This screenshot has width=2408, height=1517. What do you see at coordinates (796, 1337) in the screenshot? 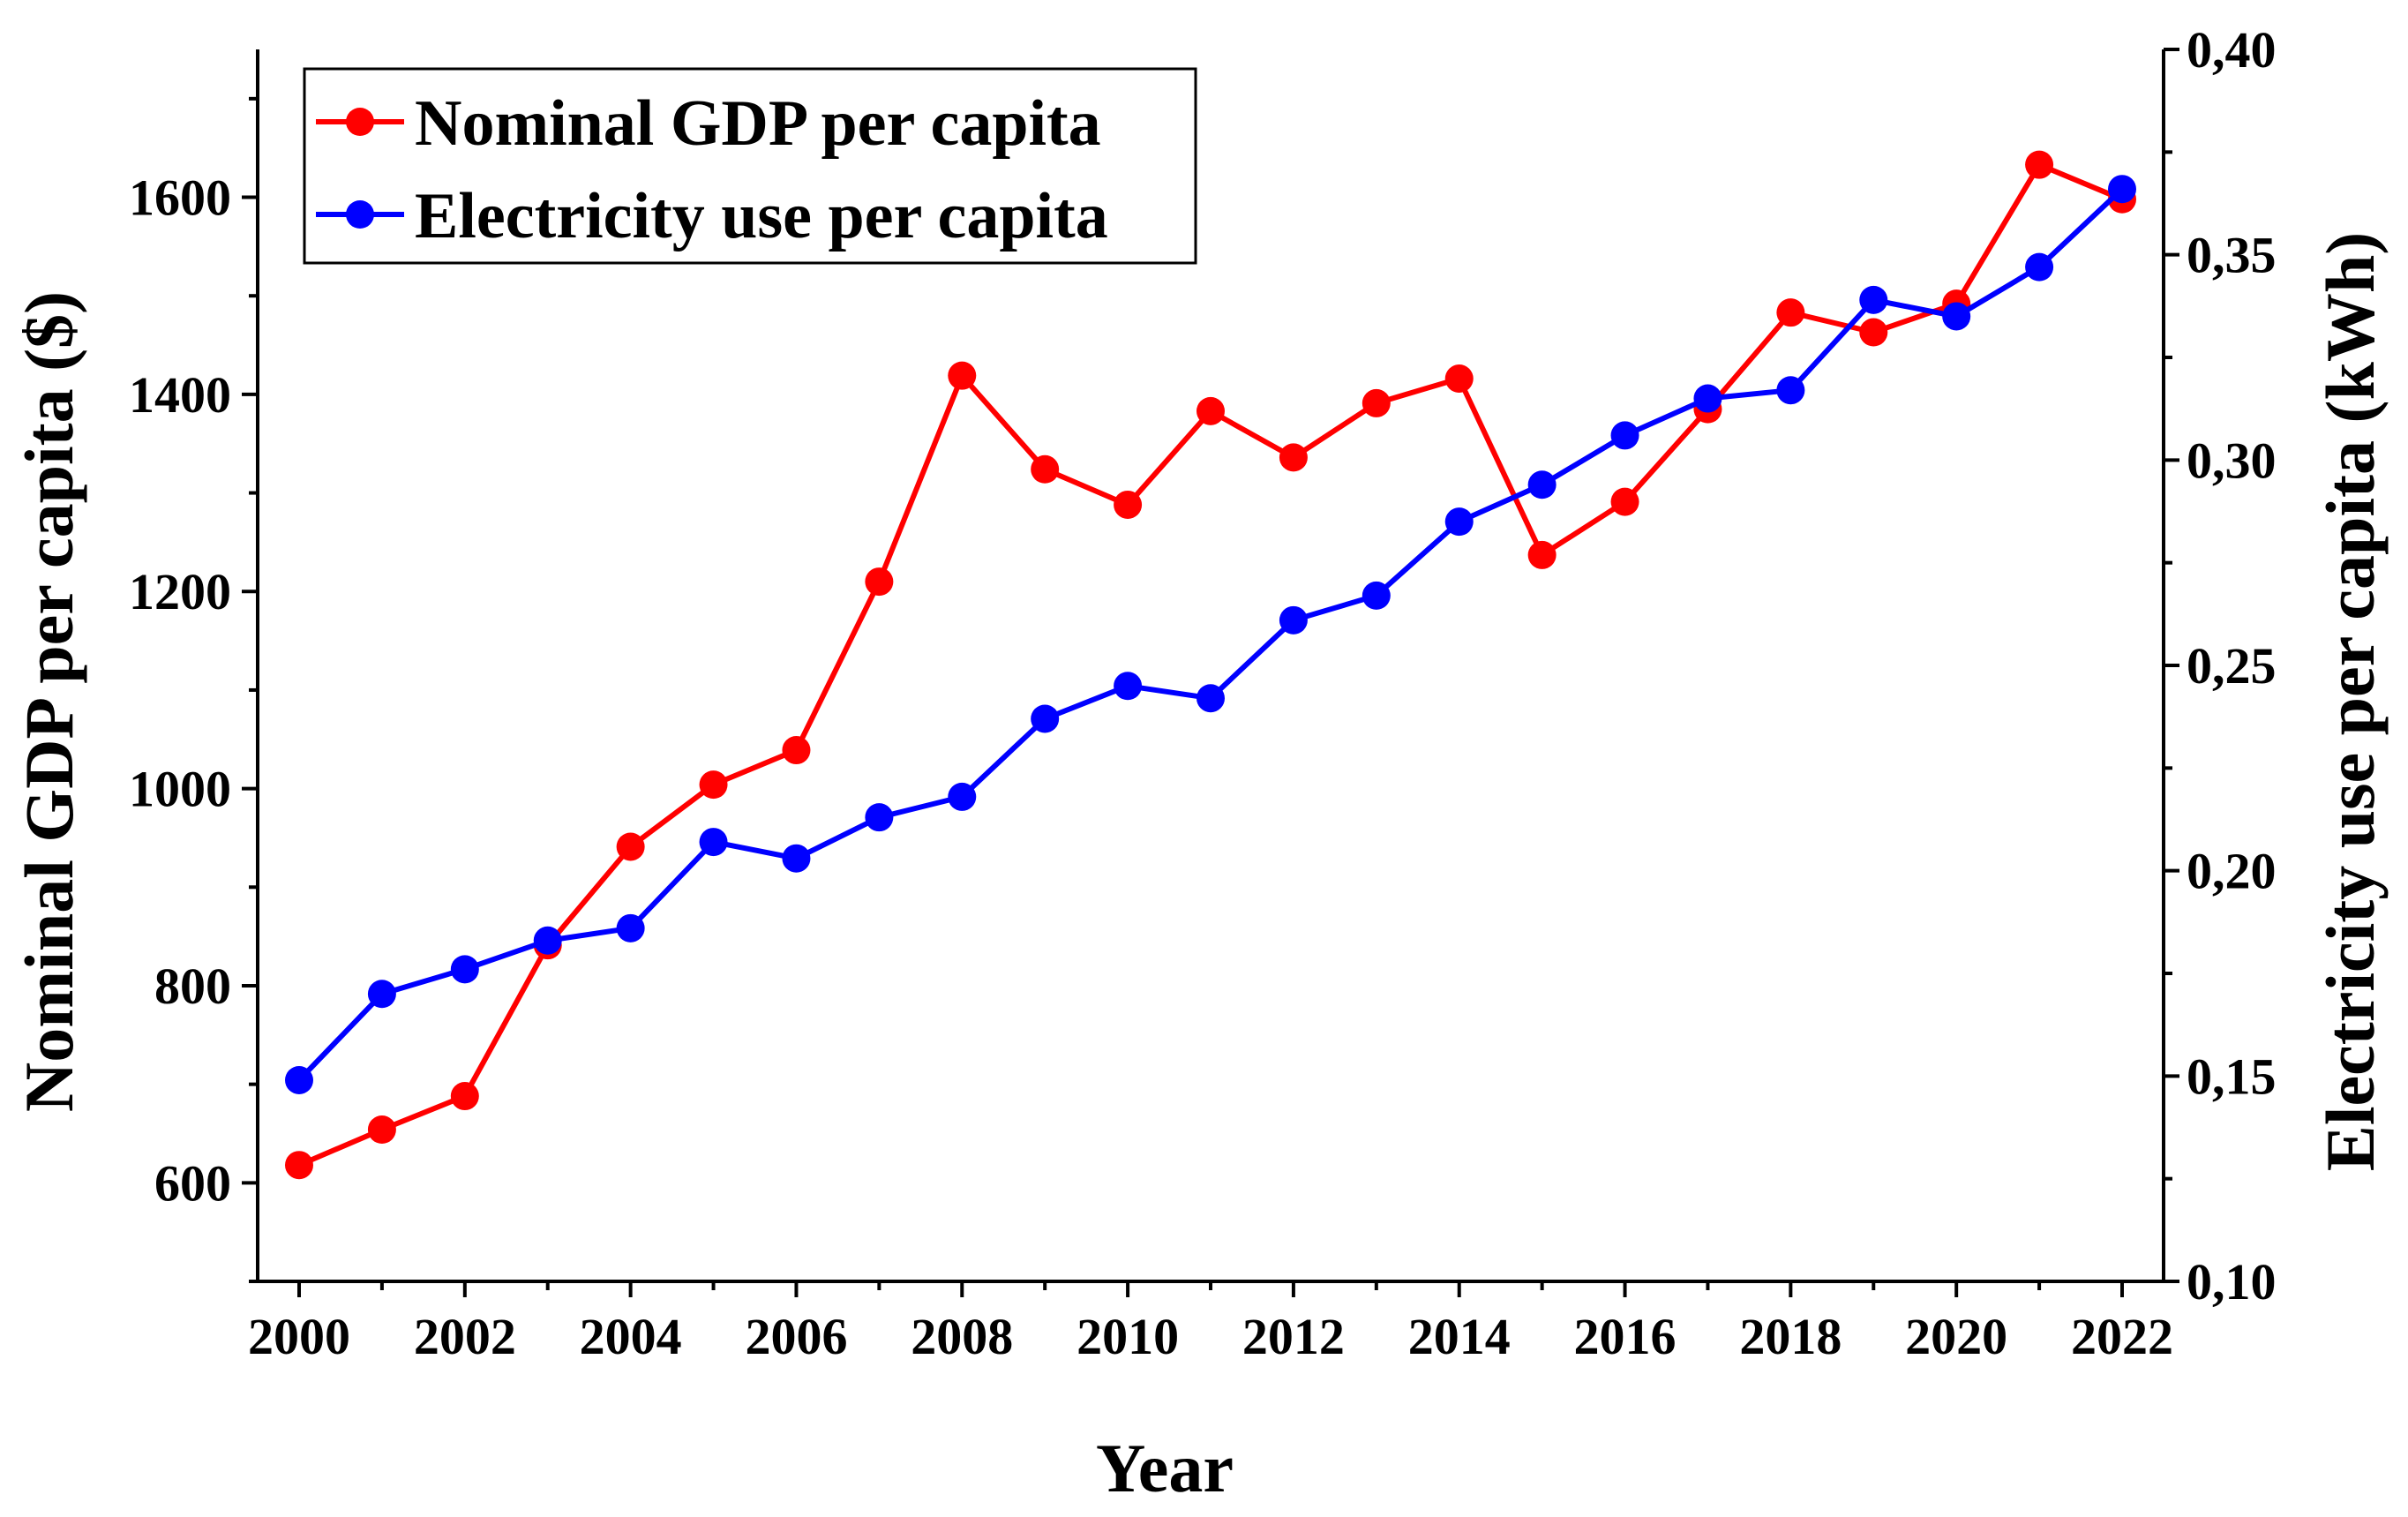
I see `x-tick-label: 2006` at bounding box center [796, 1337].